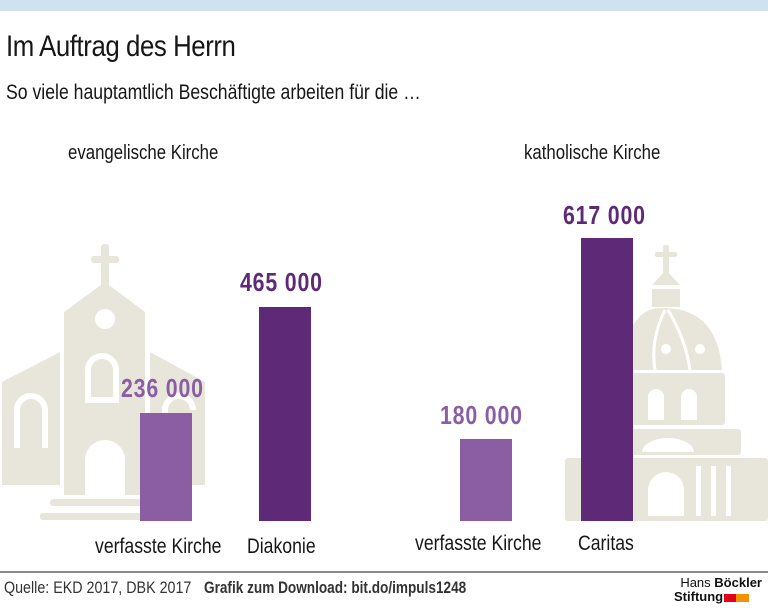 This screenshot has width=768, height=608. Describe the element at coordinates (281, 546) in the screenshot. I see `category-label-diakonie: Diakonie` at that location.